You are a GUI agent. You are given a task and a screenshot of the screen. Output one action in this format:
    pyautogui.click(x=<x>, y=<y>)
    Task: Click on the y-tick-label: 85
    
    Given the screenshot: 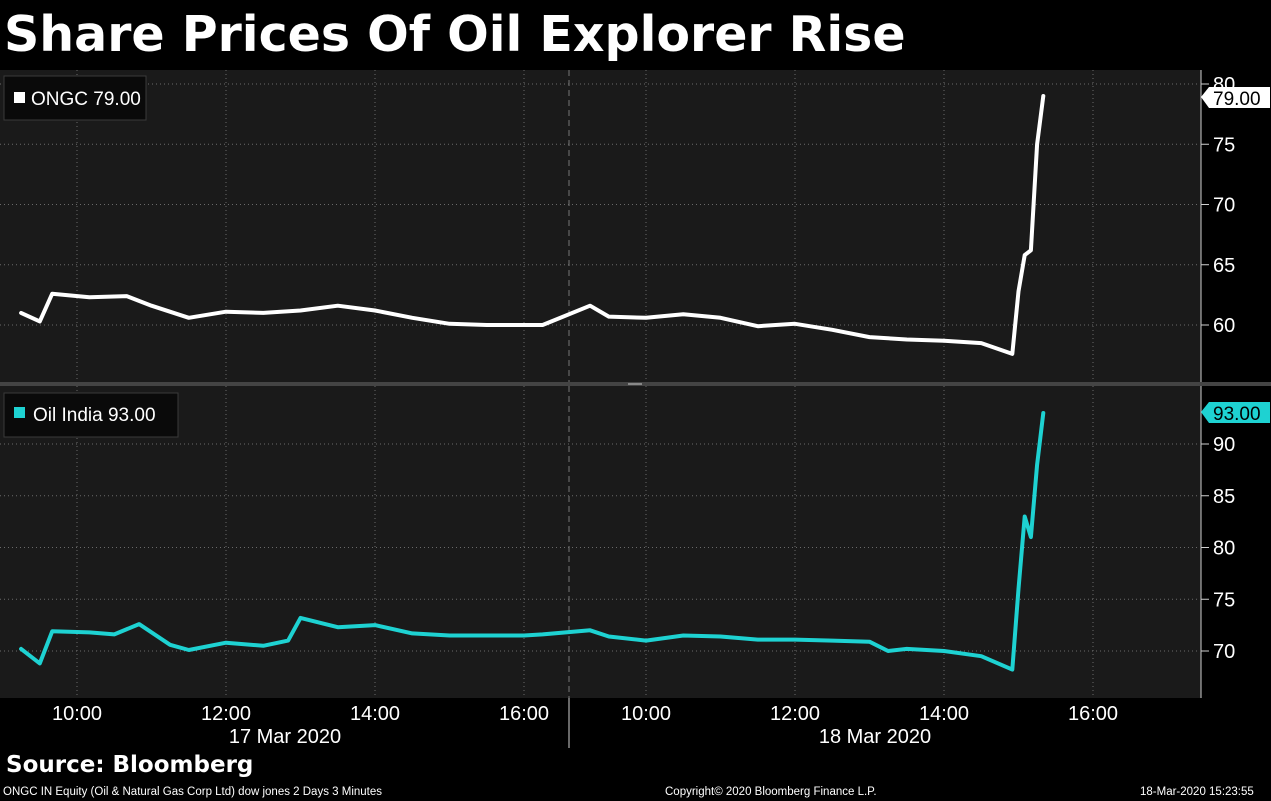 What is the action you would take?
    pyautogui.click(x=1224, y=497)
    